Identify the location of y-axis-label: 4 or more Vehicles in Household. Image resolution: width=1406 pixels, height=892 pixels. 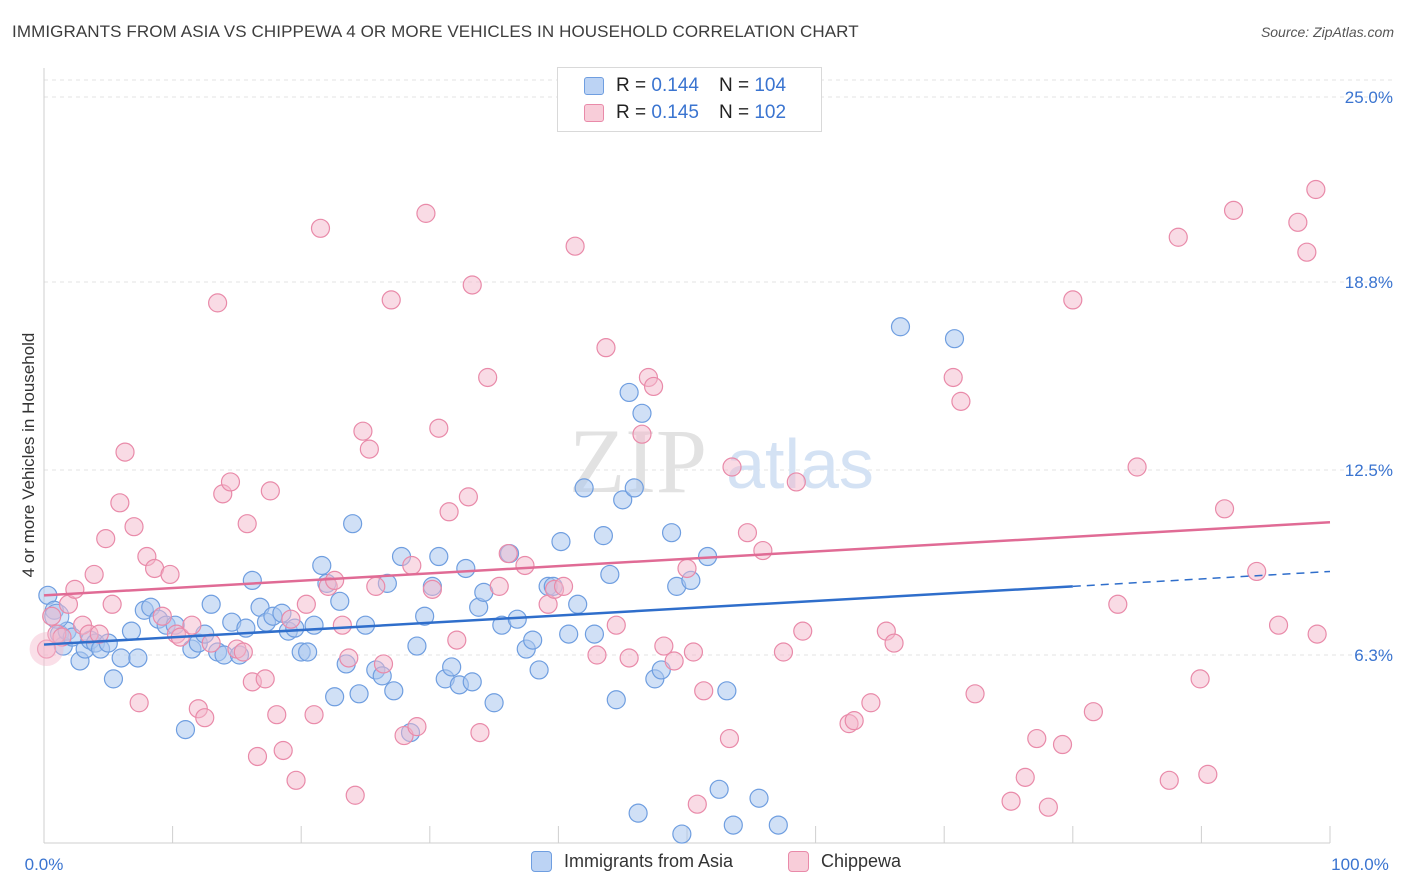
(28, 455).